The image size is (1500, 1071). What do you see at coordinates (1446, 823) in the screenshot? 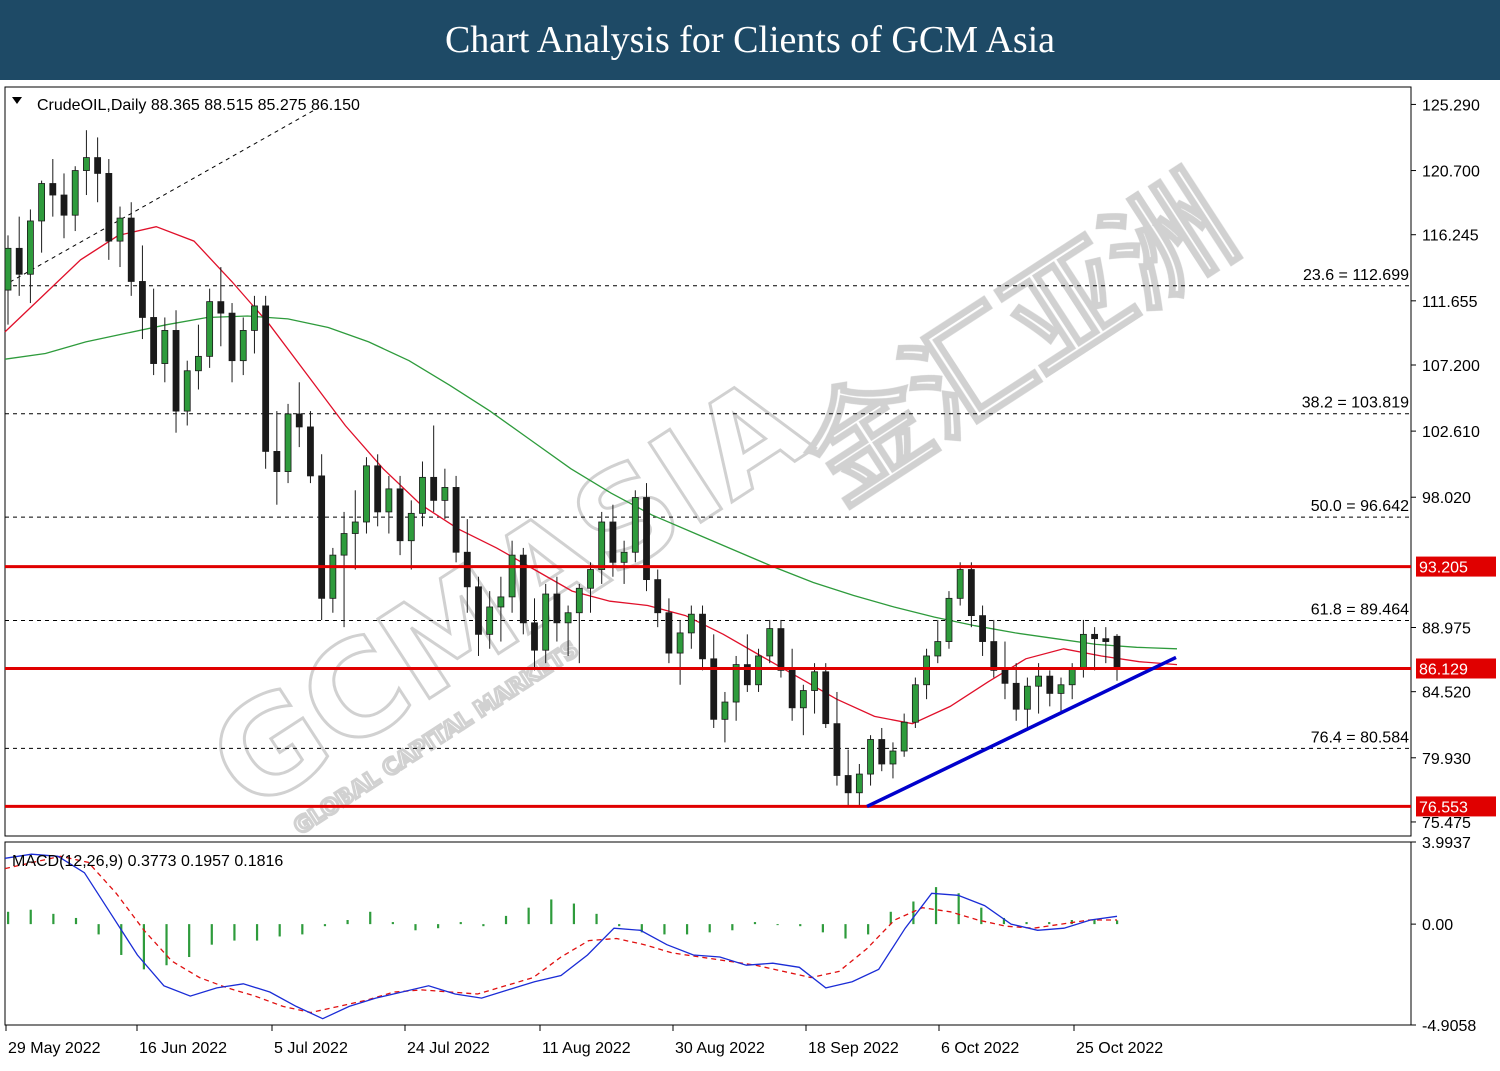
I see `price-tick-label: 75.475` at bounding box center [1446, 823].